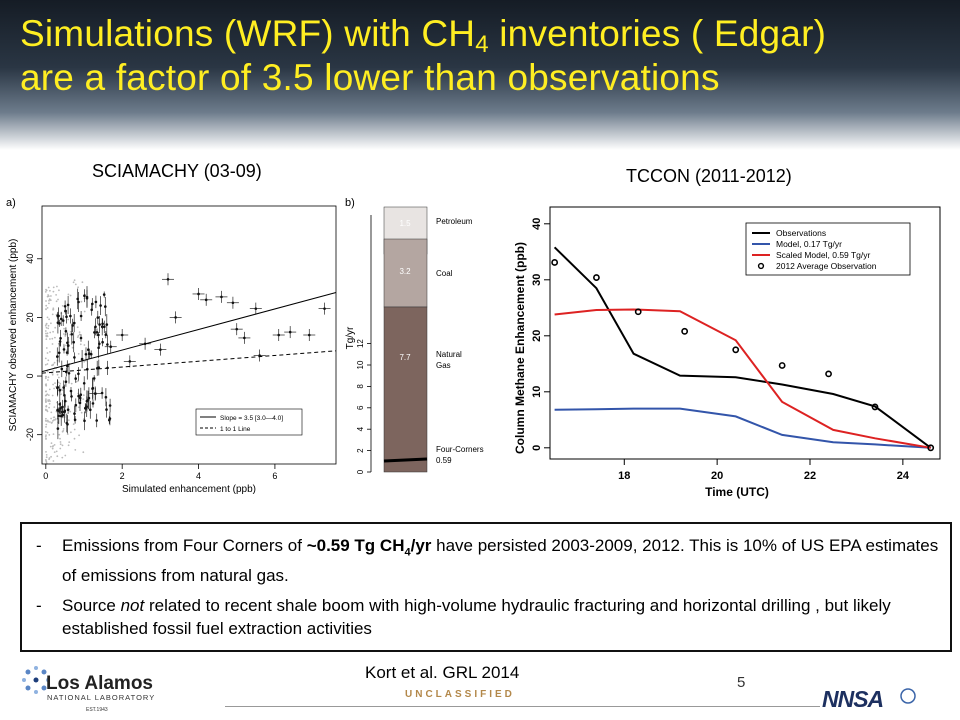 Image resolution: width=960 pixels, height=720 pixels. What do you see at coordinates (537, 336) in the screenshot?
I see `tccon-ytick-label: 20` at bounding box center [537, 336].